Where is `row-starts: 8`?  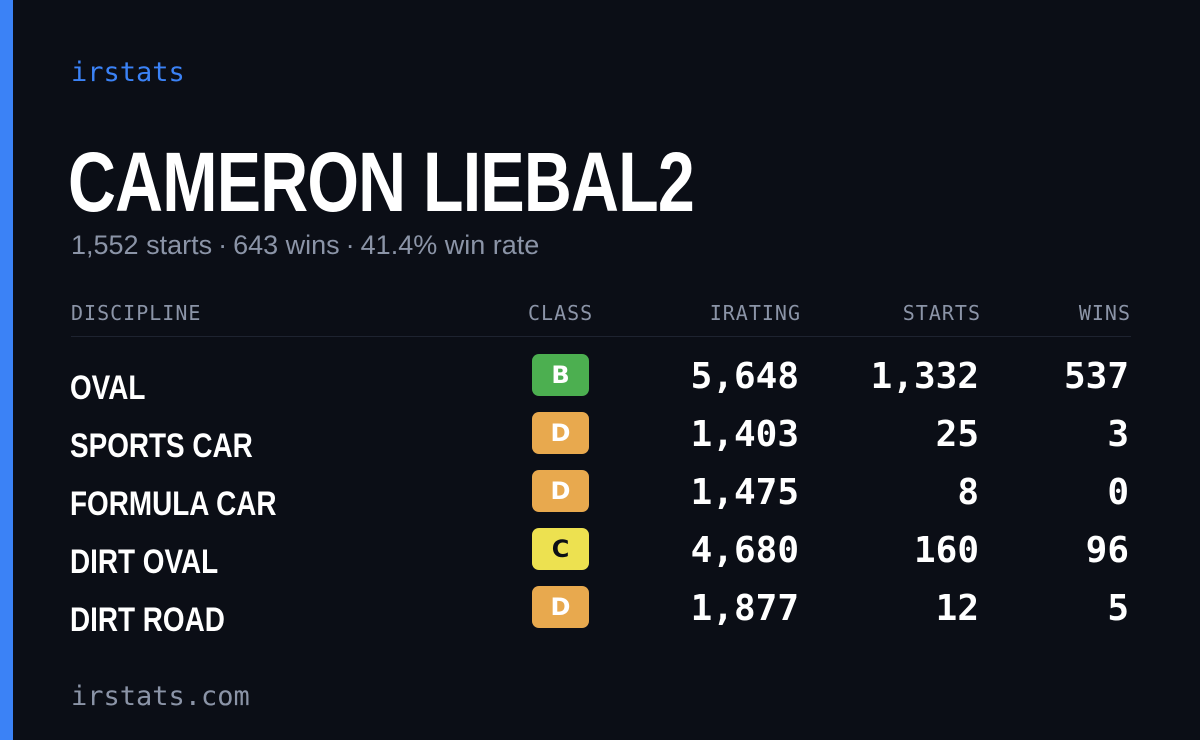 row-starts: 8 is located at coordinates (968, 492).